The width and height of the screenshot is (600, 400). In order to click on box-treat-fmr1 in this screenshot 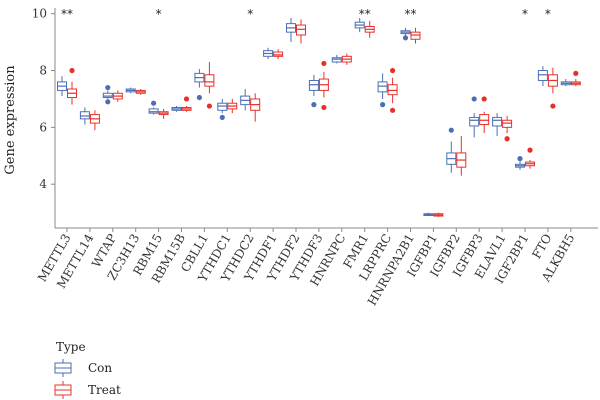, I will do `click(369, 29)`.